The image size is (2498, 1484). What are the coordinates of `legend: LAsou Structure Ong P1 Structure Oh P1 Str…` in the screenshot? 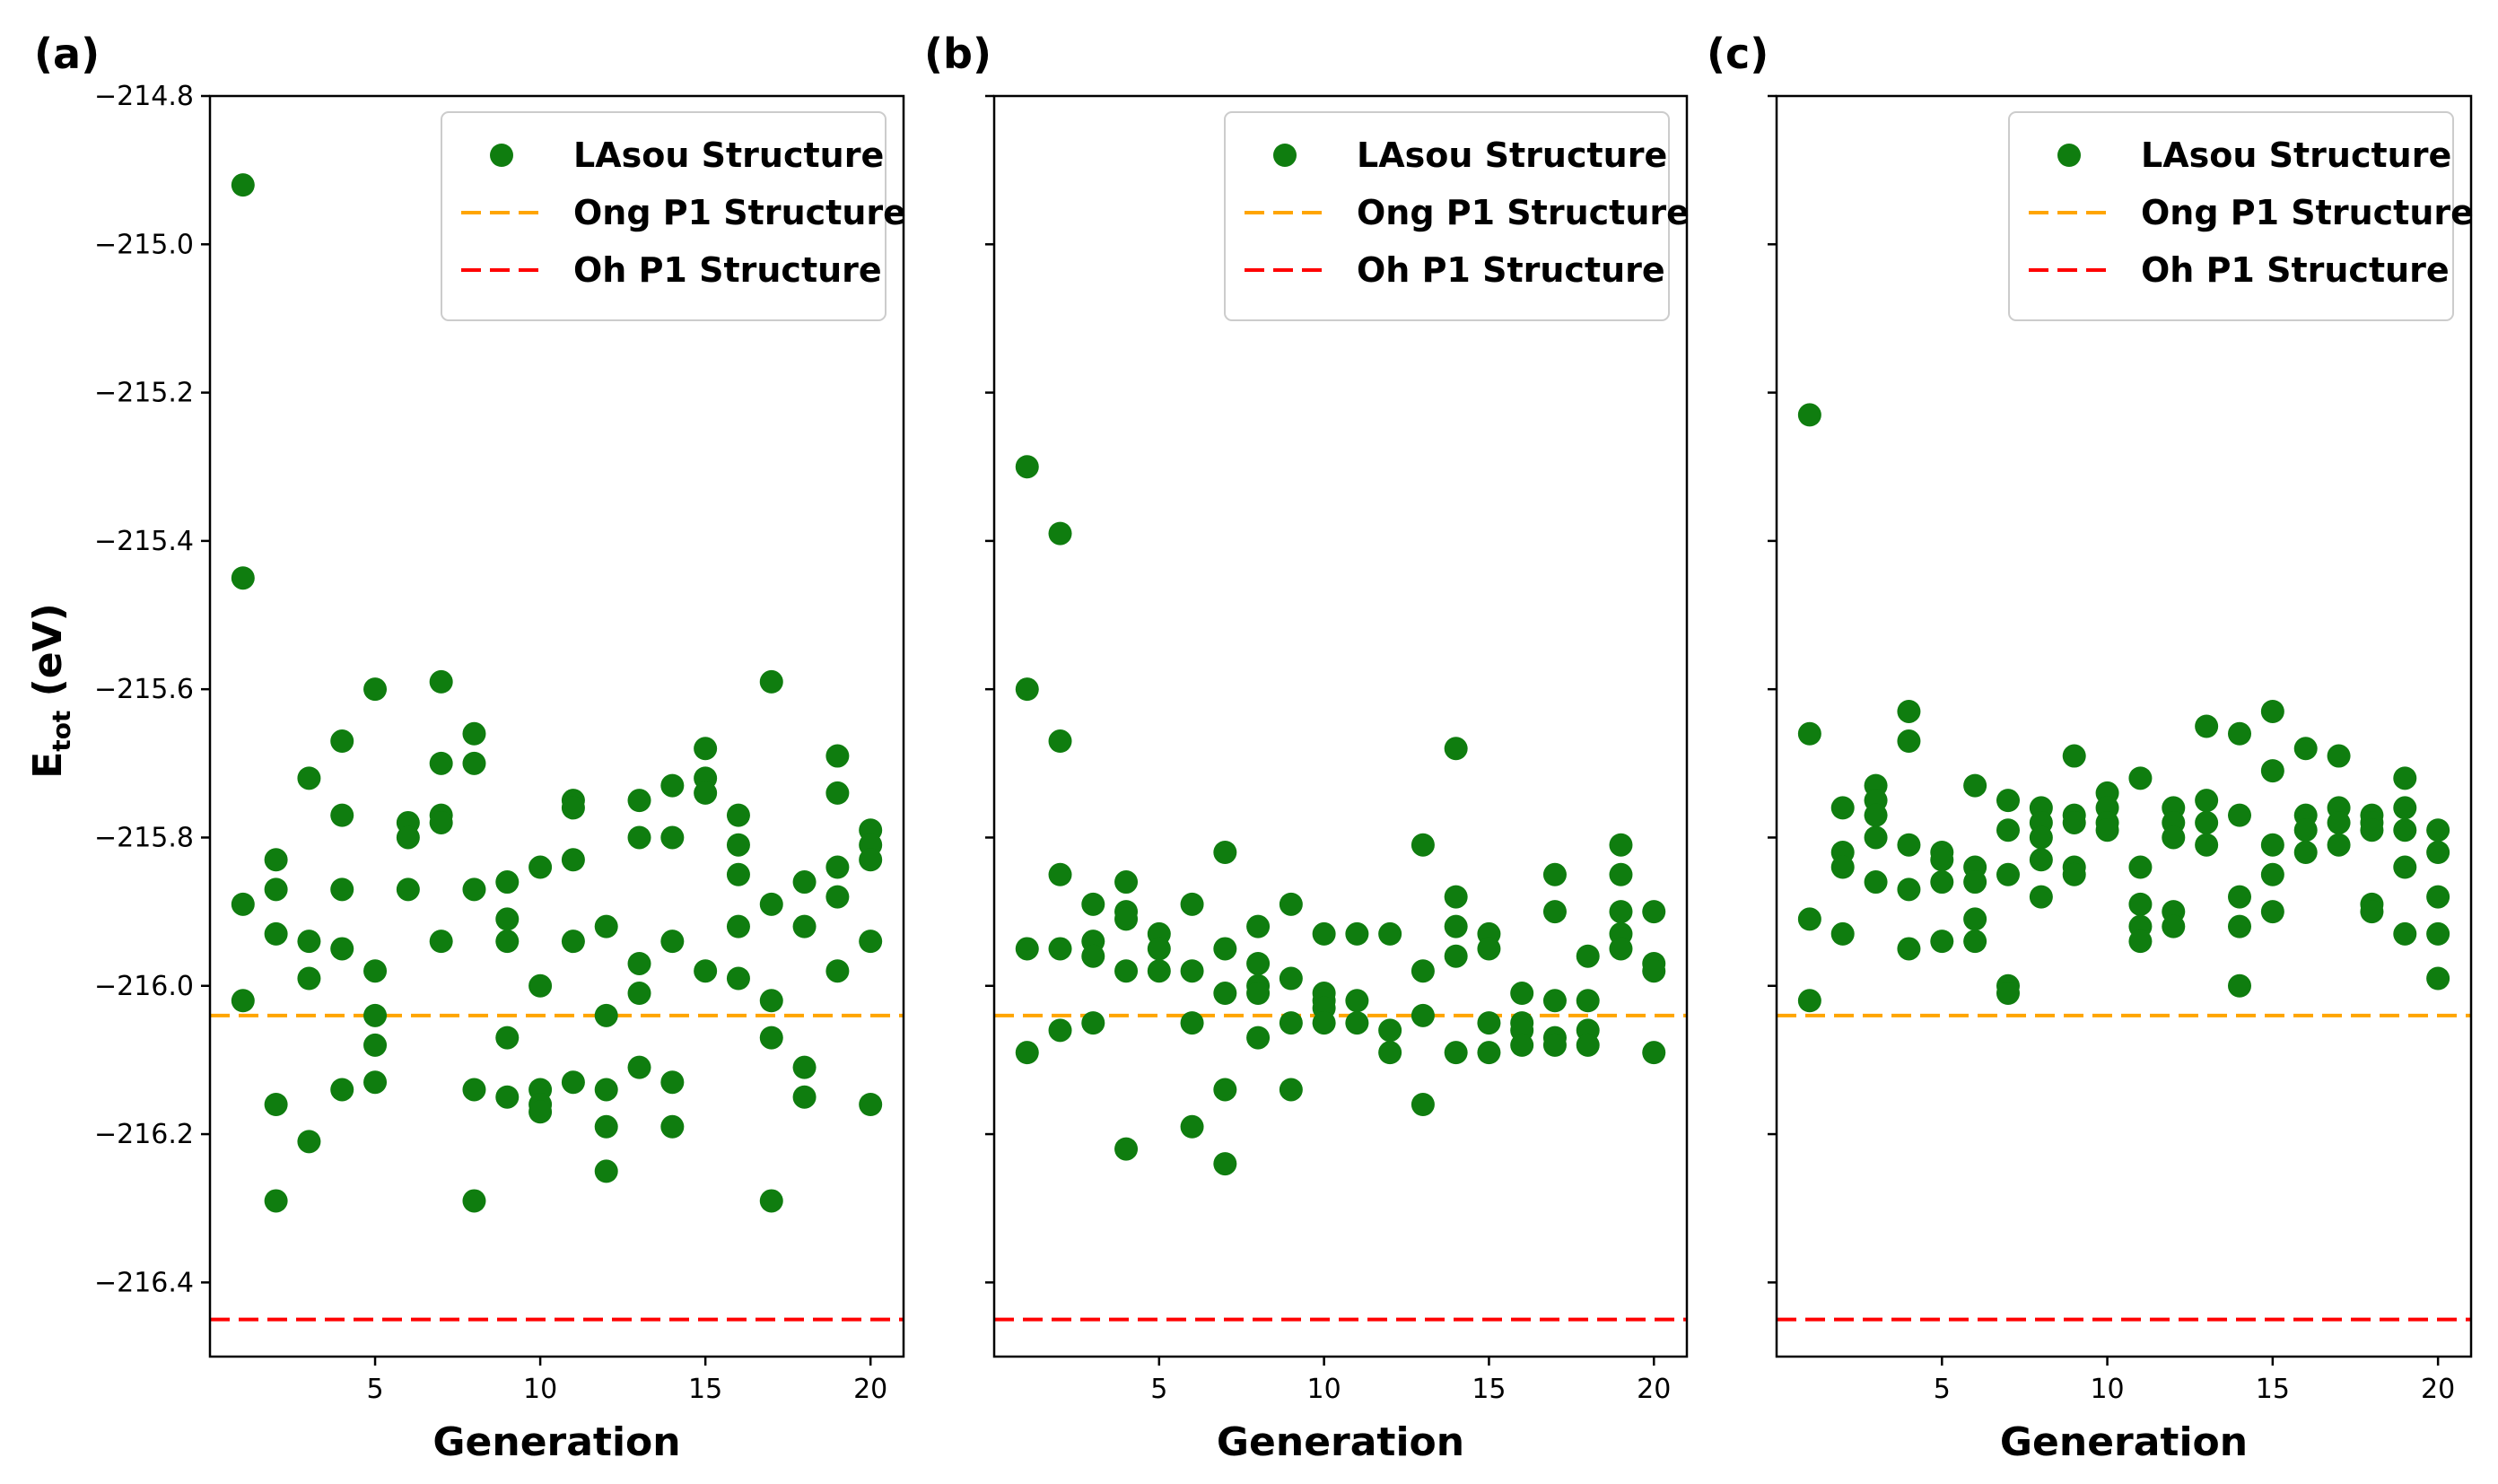 It's located at (2241, 216).